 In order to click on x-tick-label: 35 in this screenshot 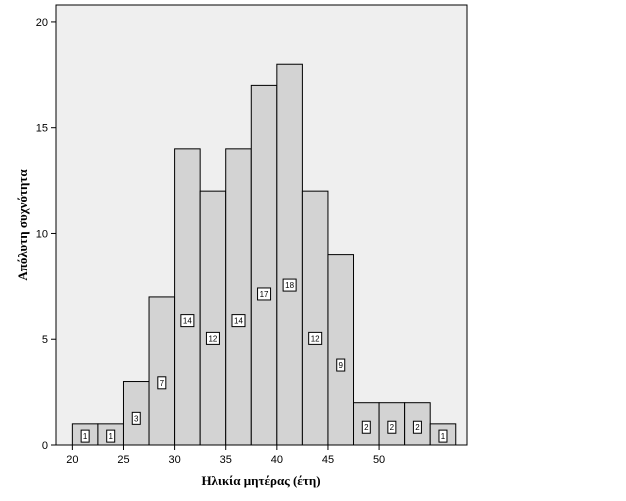, I will do `click(226, 460)`.